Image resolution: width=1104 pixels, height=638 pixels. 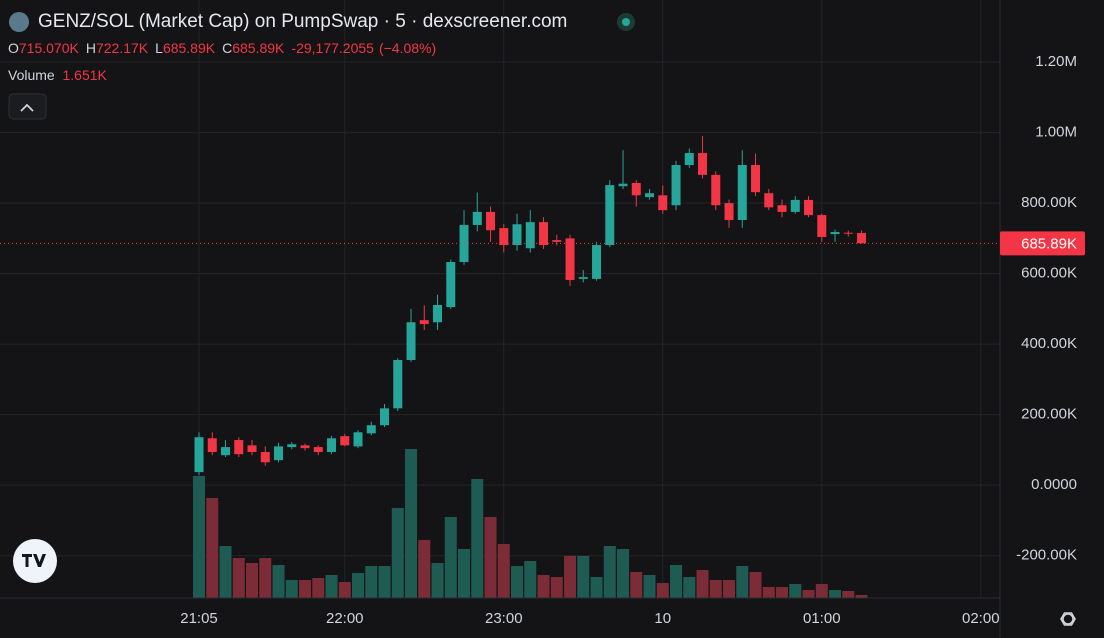 I want to click on collapse-button, so click(x=27, y=106).